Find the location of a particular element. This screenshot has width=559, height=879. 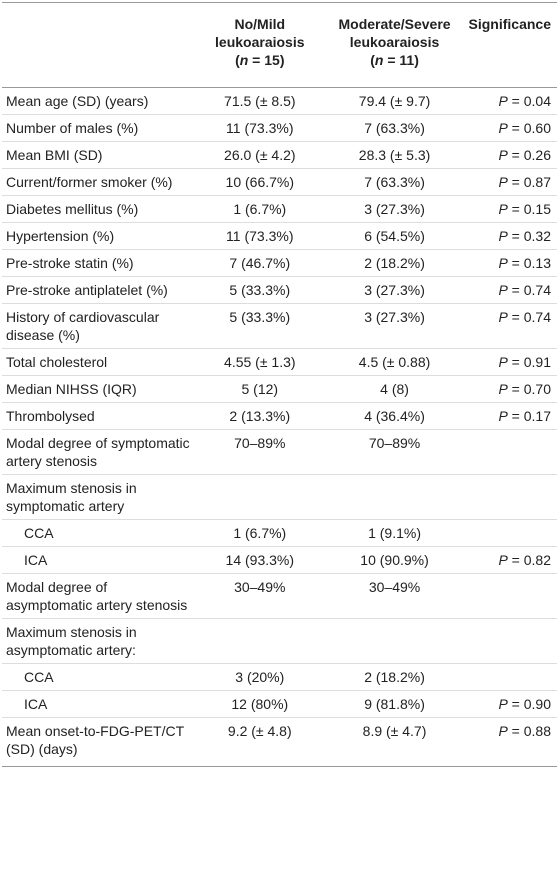

cell: P = 0.17 is located at coordinates (510, 416).